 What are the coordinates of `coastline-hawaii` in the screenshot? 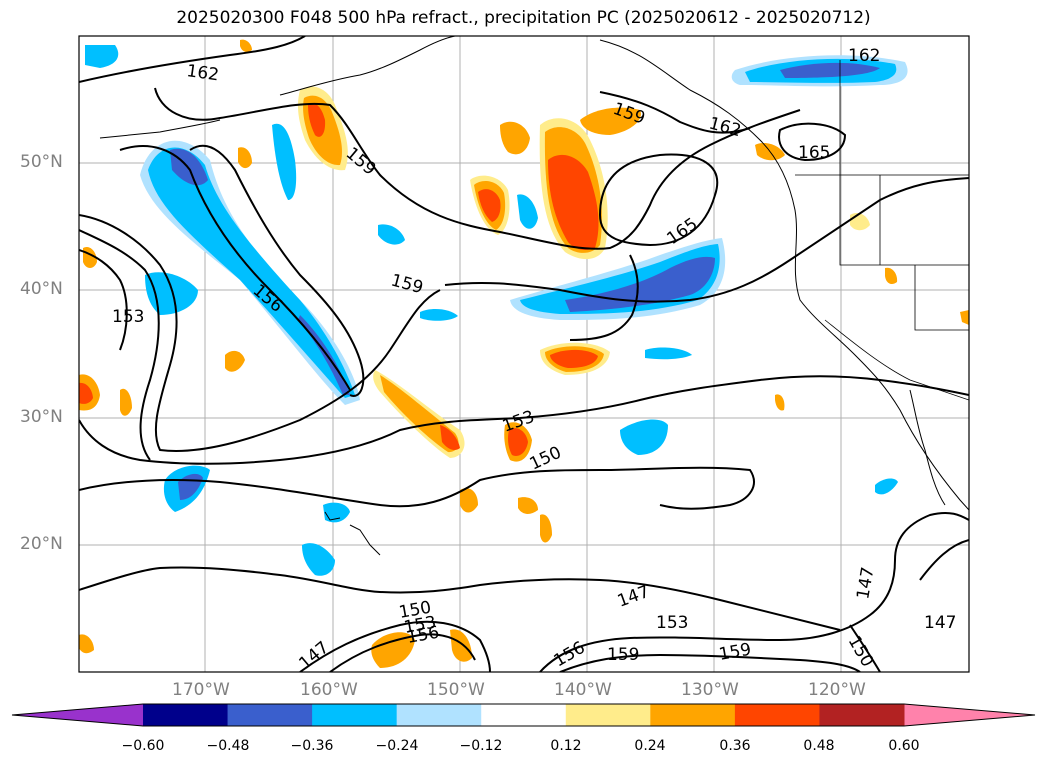 It's located at (352, 533).